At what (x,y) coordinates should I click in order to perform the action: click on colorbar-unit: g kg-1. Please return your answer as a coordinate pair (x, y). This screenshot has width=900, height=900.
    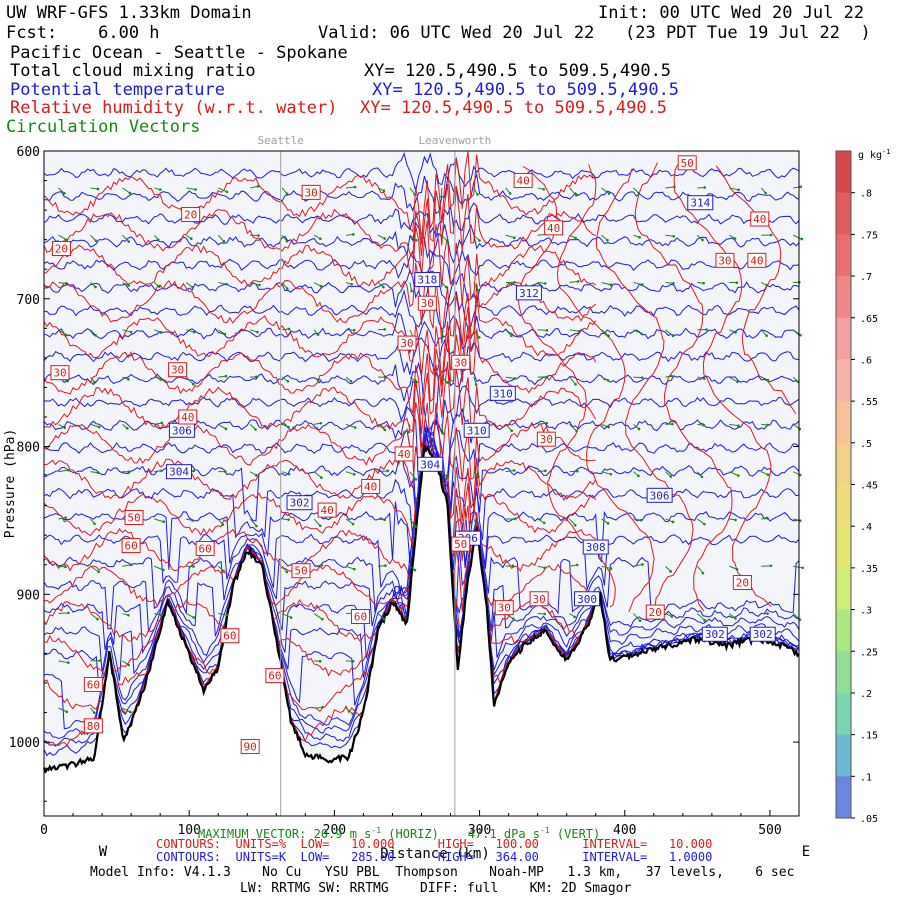
    Looking at the image, I should click on (874, 154).